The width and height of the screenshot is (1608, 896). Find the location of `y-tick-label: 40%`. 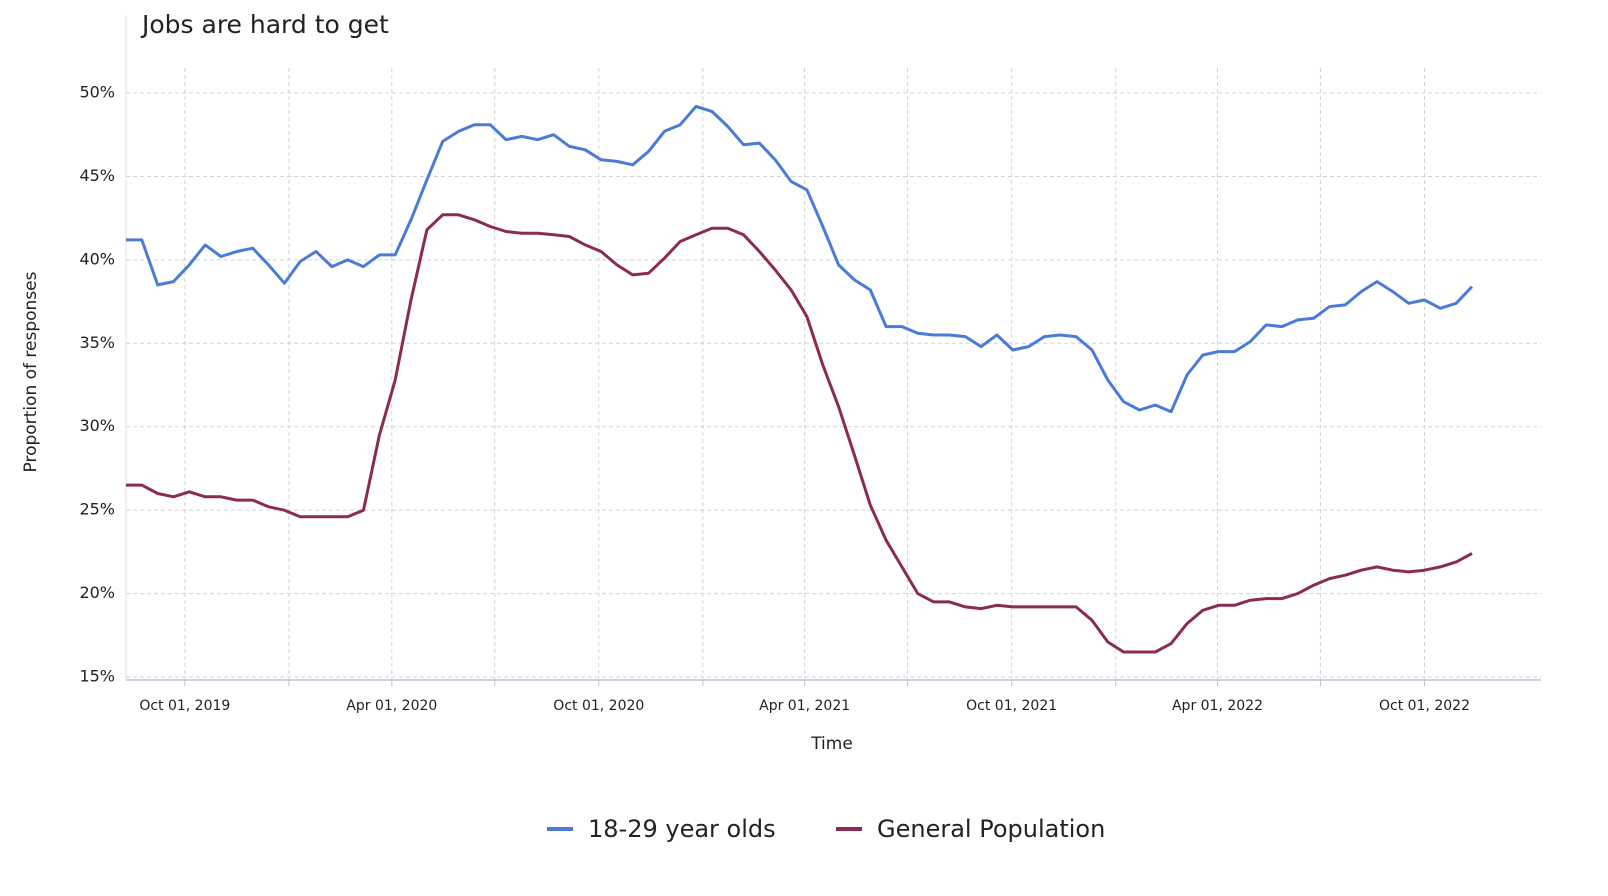

y-tick-label: 40% is located at coordinates (97, 258).